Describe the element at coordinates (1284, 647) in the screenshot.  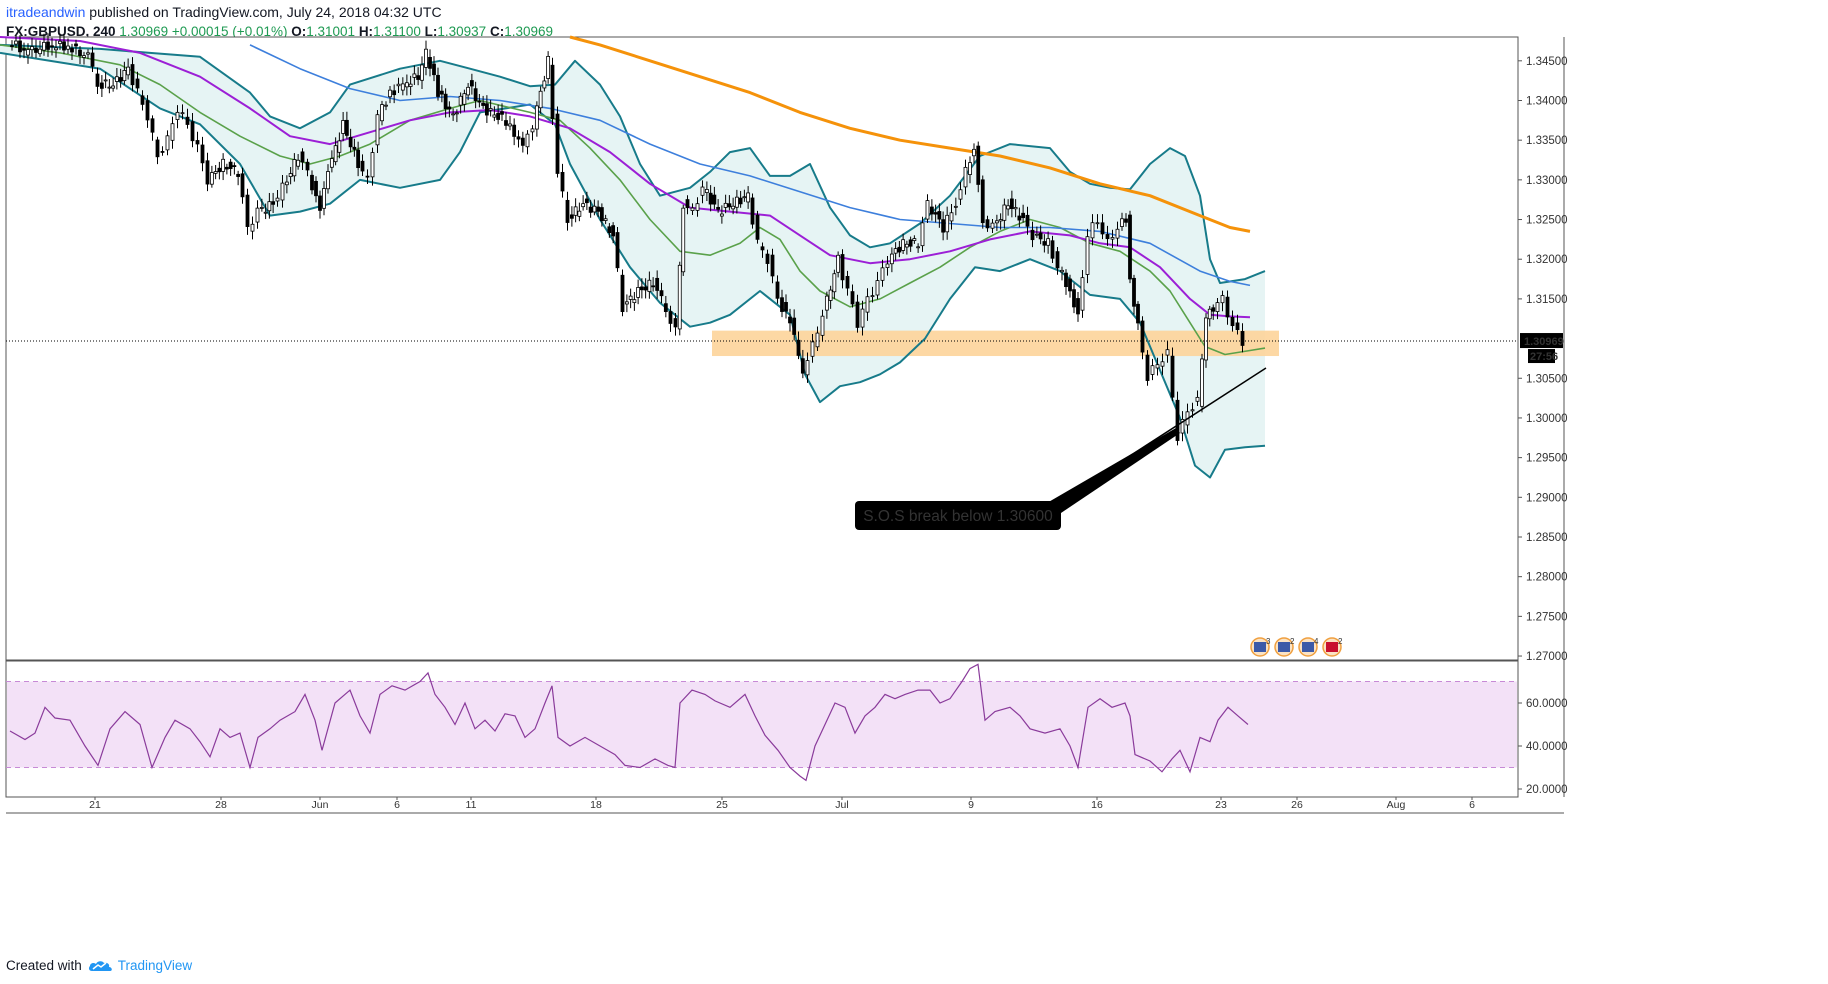
I see `flag-icon` at that location.